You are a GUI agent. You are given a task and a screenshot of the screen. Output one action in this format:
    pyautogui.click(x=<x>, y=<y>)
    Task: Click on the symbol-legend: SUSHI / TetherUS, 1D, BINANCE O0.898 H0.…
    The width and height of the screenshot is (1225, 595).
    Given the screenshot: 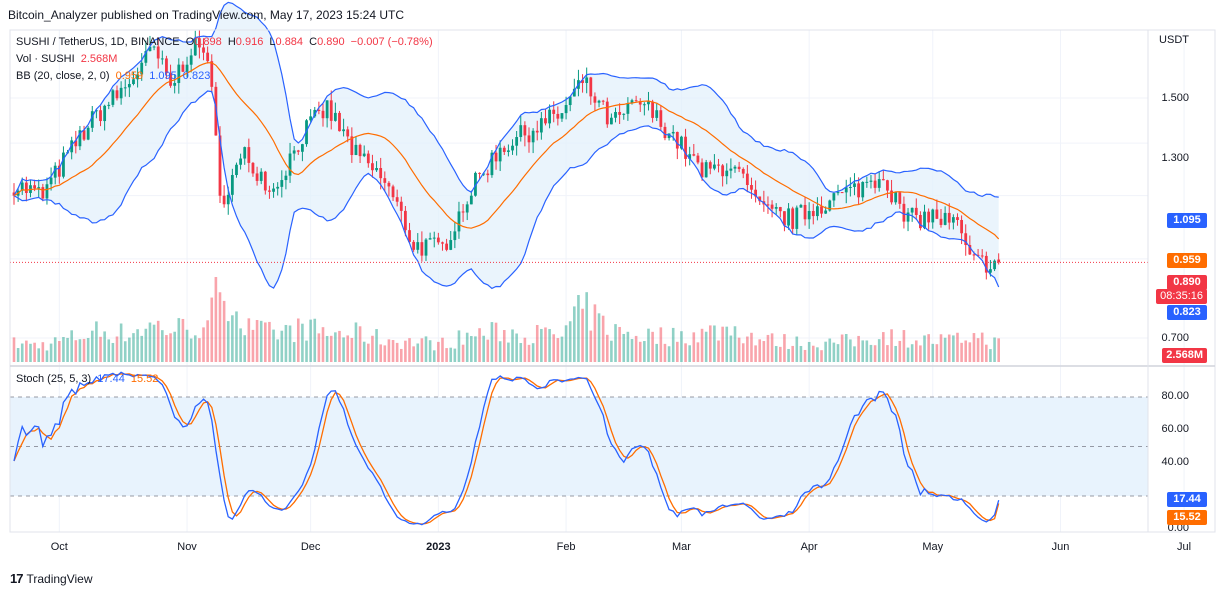 What is the action you would take?
    pyautogui.click(x=224, y=42)
    